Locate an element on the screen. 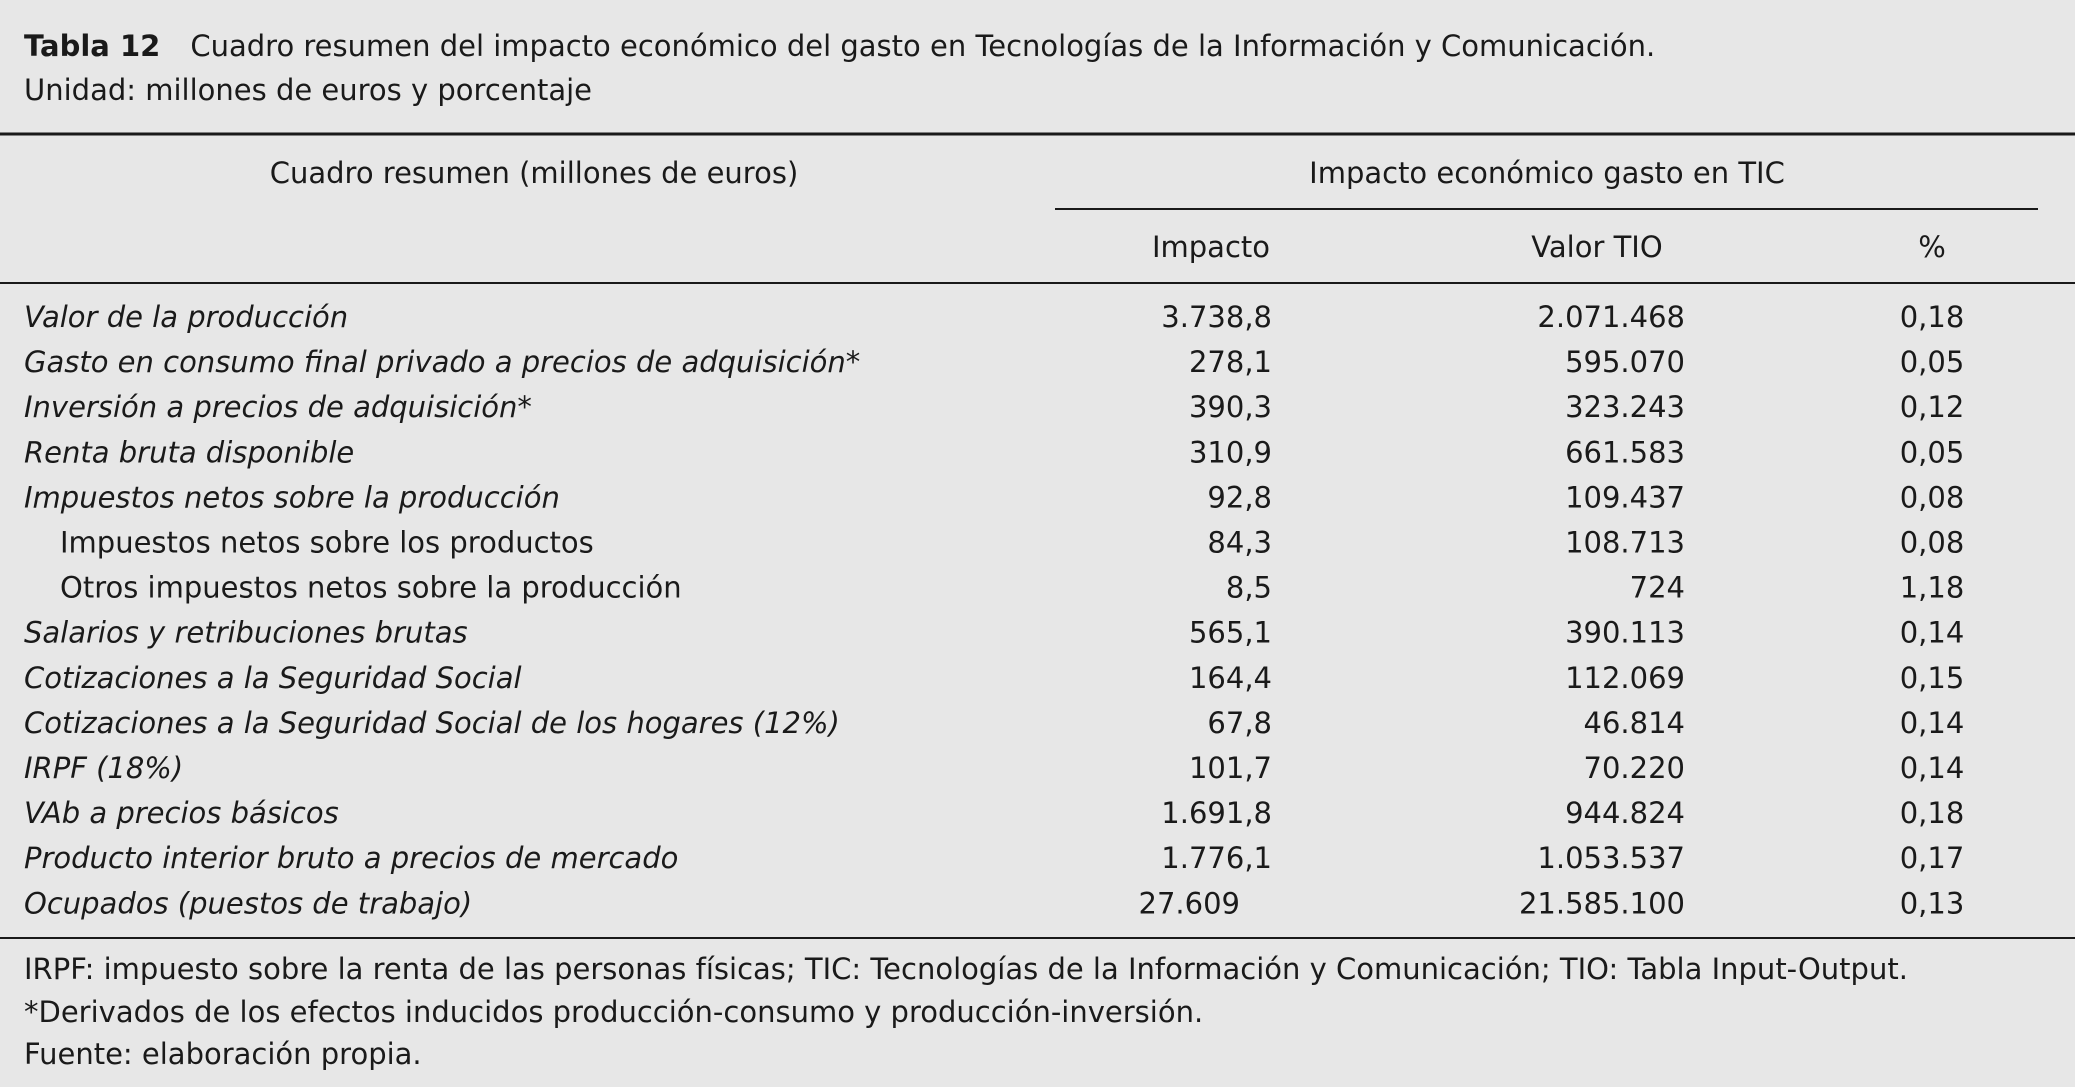 This screenshot has width=2075, height=1087. cell-valor-tio: 390.113 is located at coordinates (1625, 633).